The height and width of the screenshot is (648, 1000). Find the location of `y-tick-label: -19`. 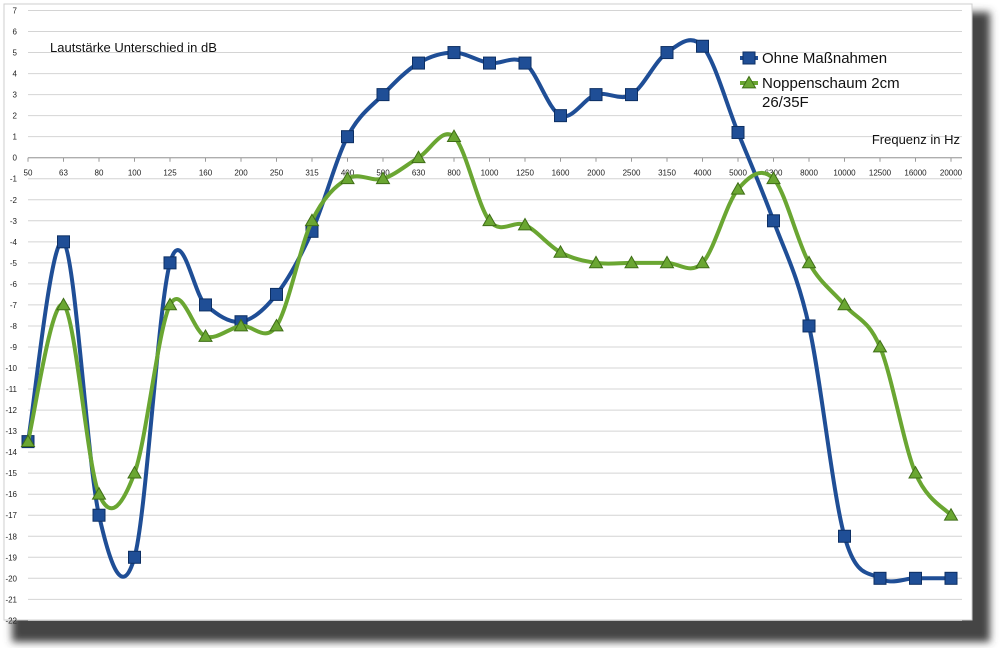

y-tick-label: -19 is located at coordinates (11, 557).